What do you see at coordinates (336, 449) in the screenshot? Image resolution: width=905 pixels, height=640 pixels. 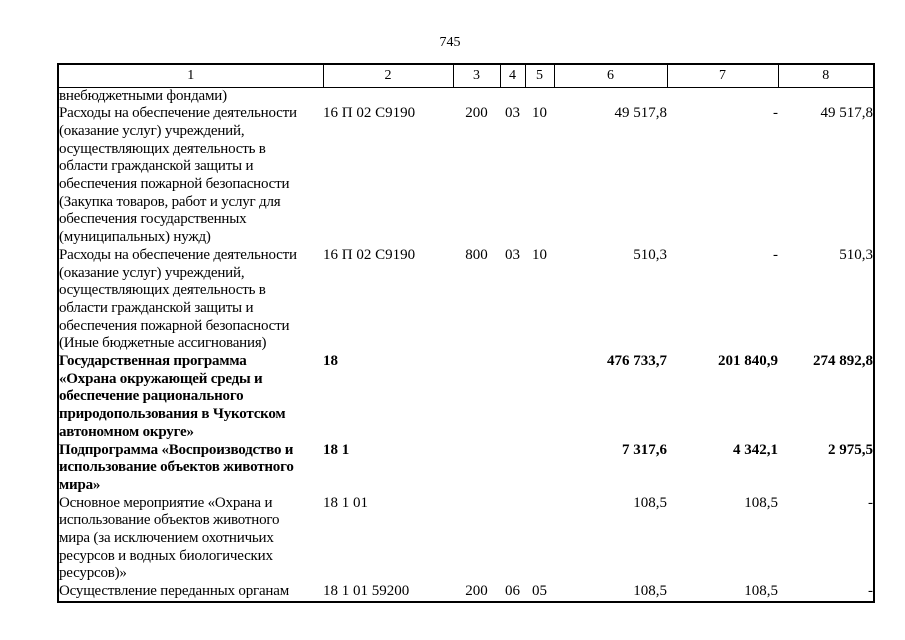 I see `cell-col2: 18 1` at bounding box center [336, 449].